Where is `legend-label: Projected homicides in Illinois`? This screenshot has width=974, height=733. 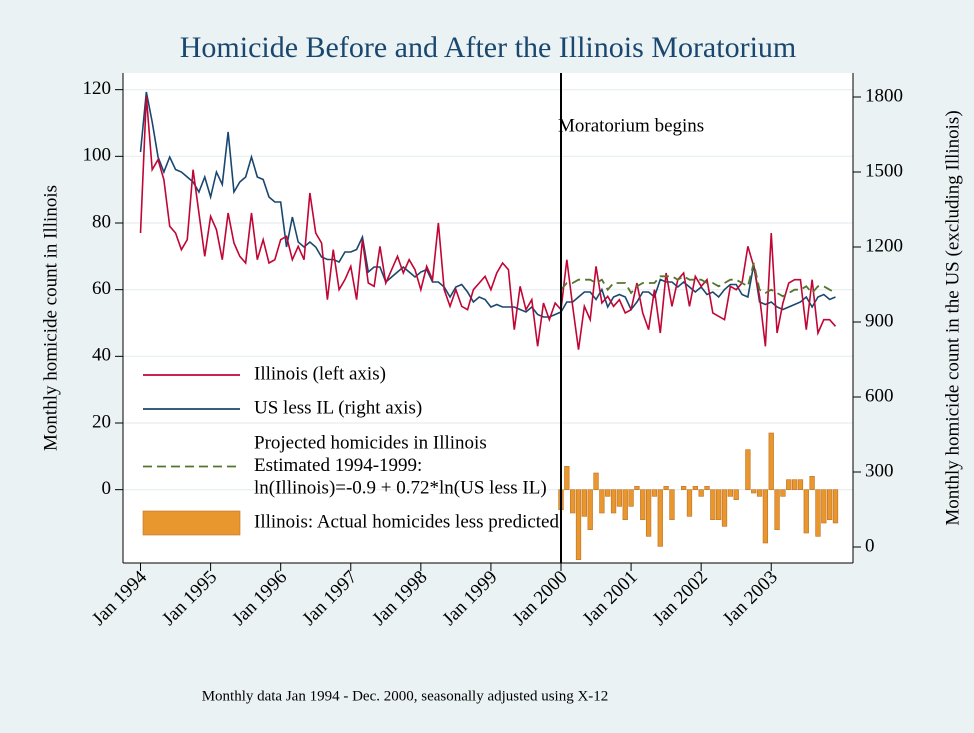
legend-label: Projected homicides in Illinois is located at coordinates (370, 442).